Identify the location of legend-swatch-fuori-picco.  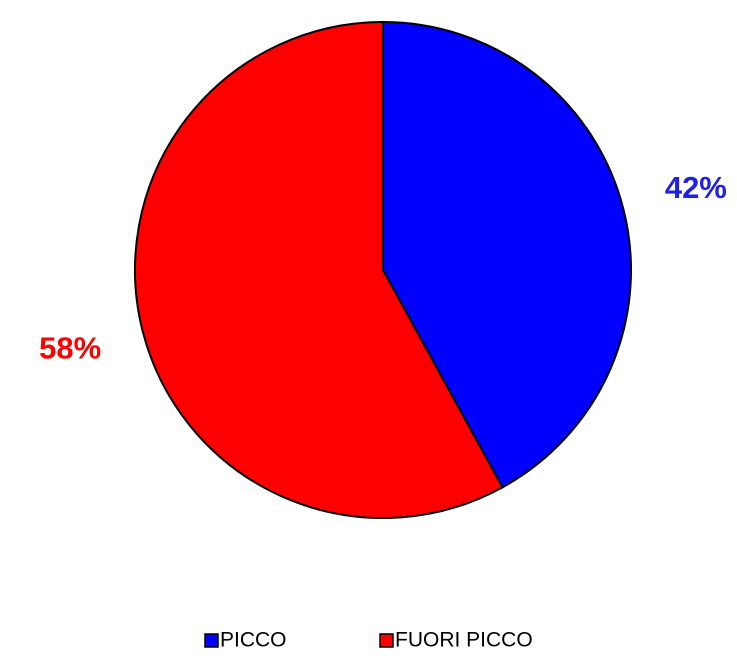
(386, 640).